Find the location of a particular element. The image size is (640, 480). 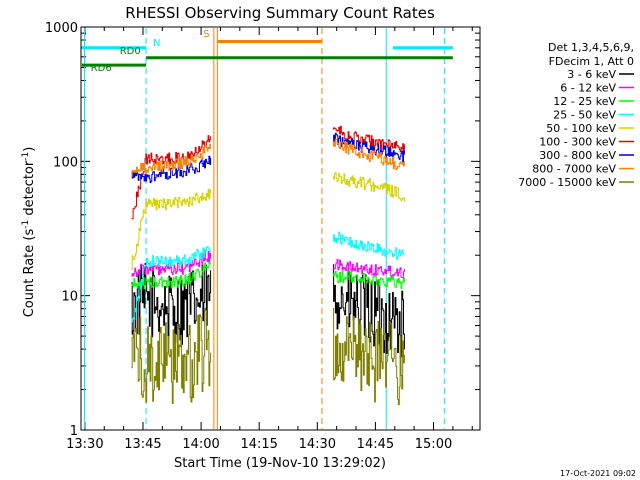

ylabel-sup2: -1 is located at coordinates (26, 156).